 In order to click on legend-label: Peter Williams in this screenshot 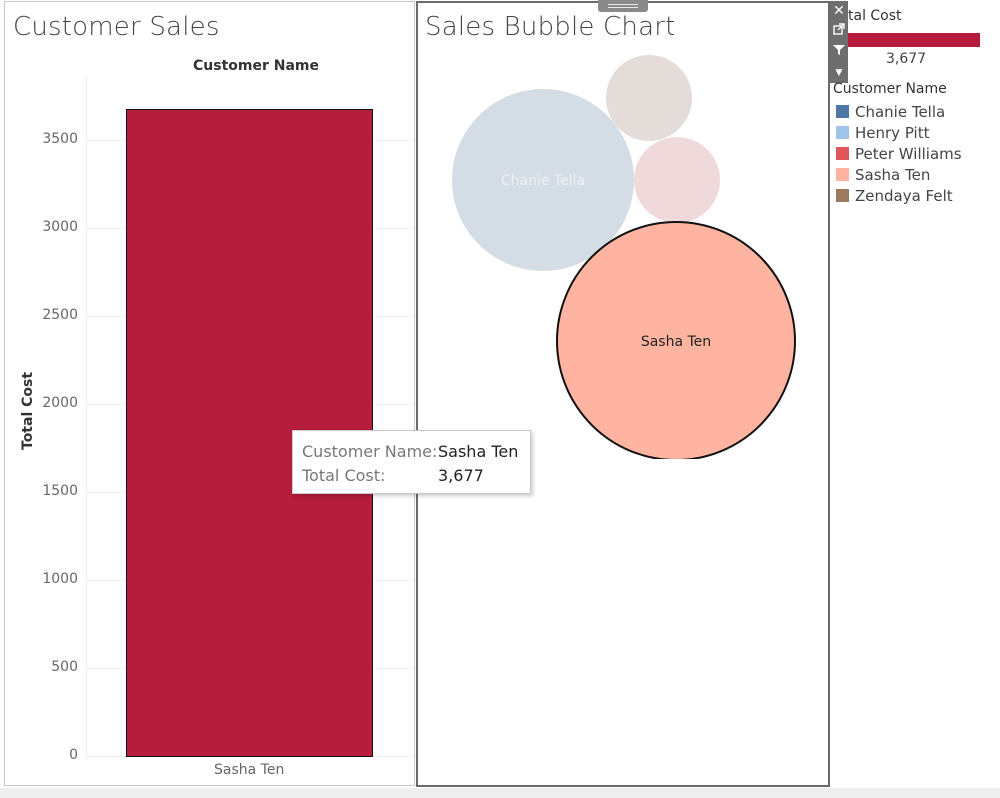, I will do `click(908, 154)`.